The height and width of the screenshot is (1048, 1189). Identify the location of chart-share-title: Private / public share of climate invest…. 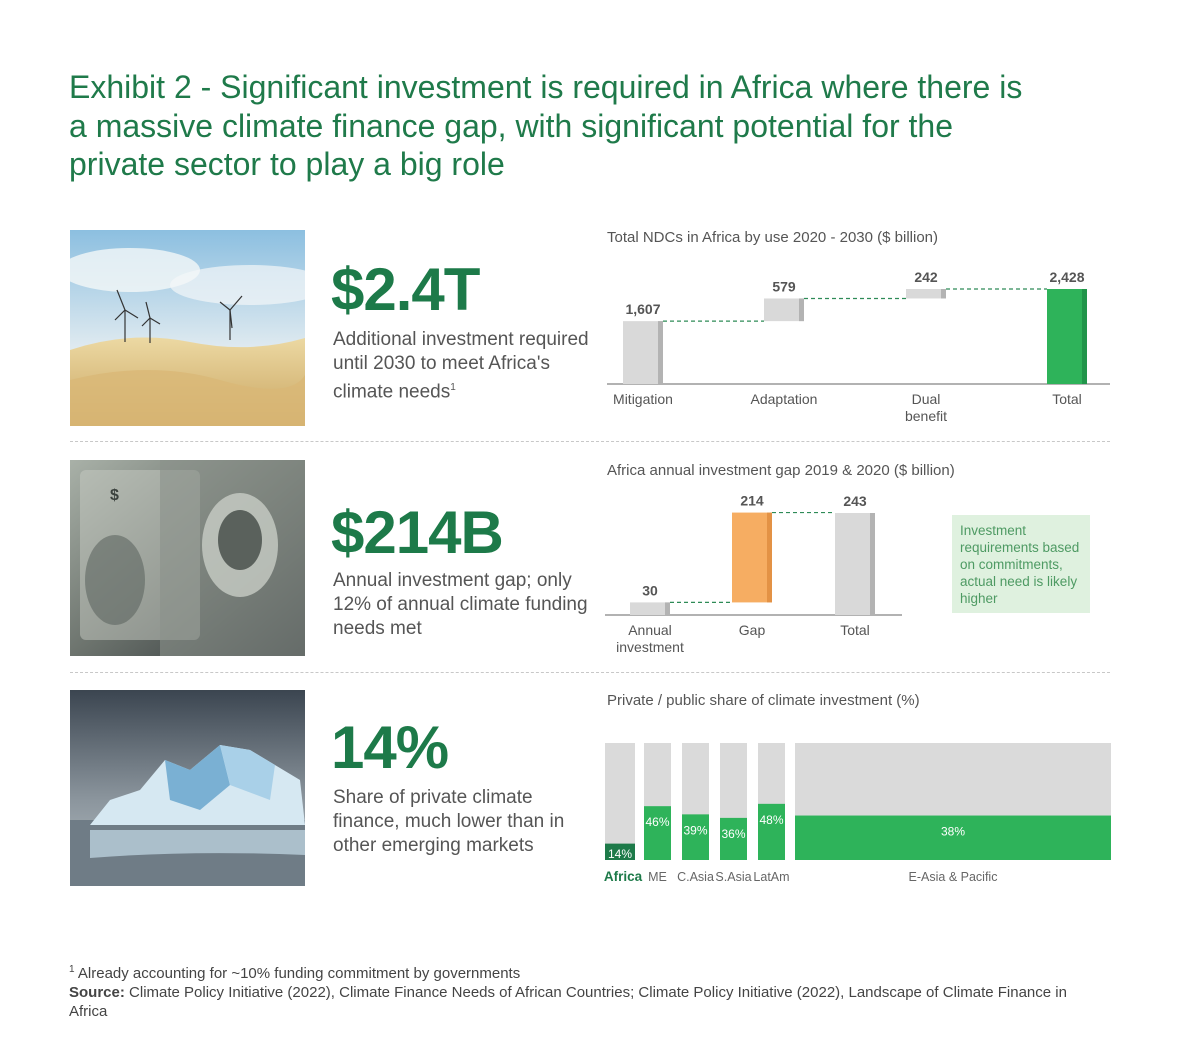
(763, 700).